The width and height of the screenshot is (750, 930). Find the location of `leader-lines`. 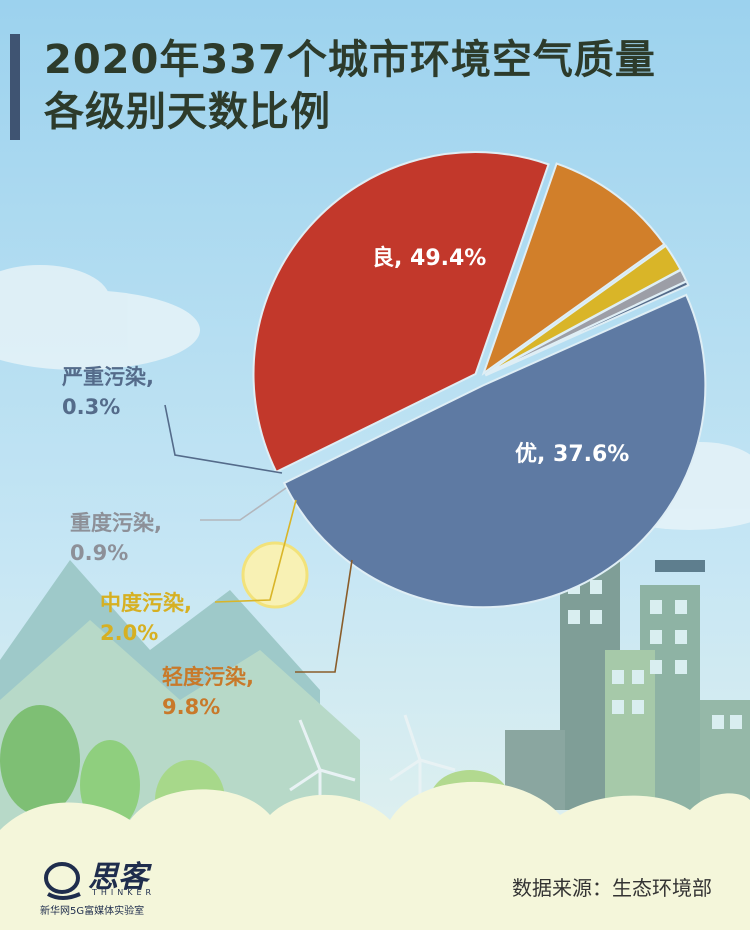

leader-lines is located at coordinates (258, 538).